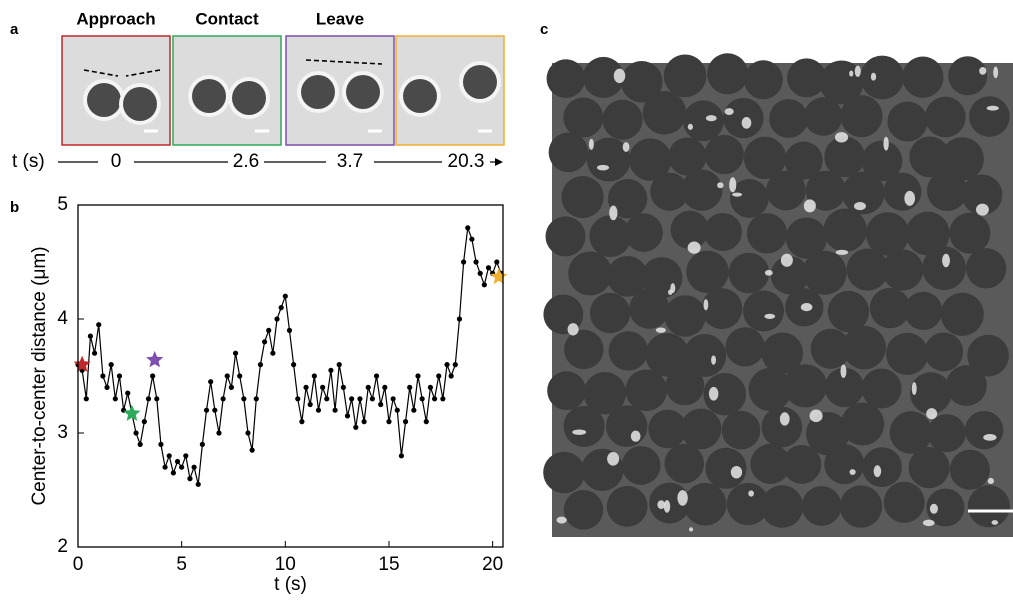 This screenshot has width=1013, height=602. I want to click on x-axis-label: t (s), so click(290, 584).